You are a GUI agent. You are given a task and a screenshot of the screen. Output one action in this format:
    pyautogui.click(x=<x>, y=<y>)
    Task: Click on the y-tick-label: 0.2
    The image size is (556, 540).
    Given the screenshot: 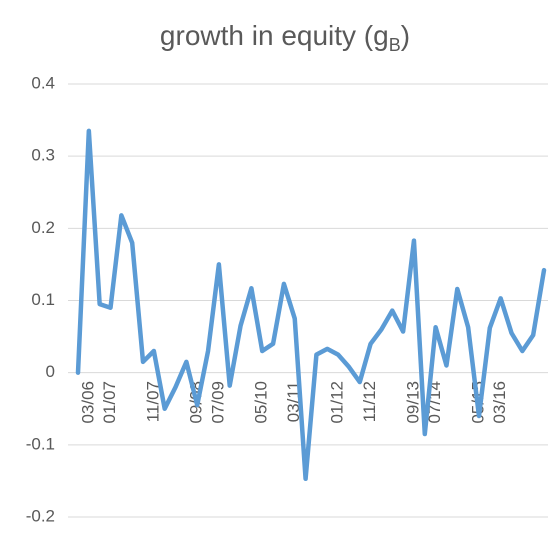 What is the action you would take?
    pyautogui.click(x=43, y=227)
    